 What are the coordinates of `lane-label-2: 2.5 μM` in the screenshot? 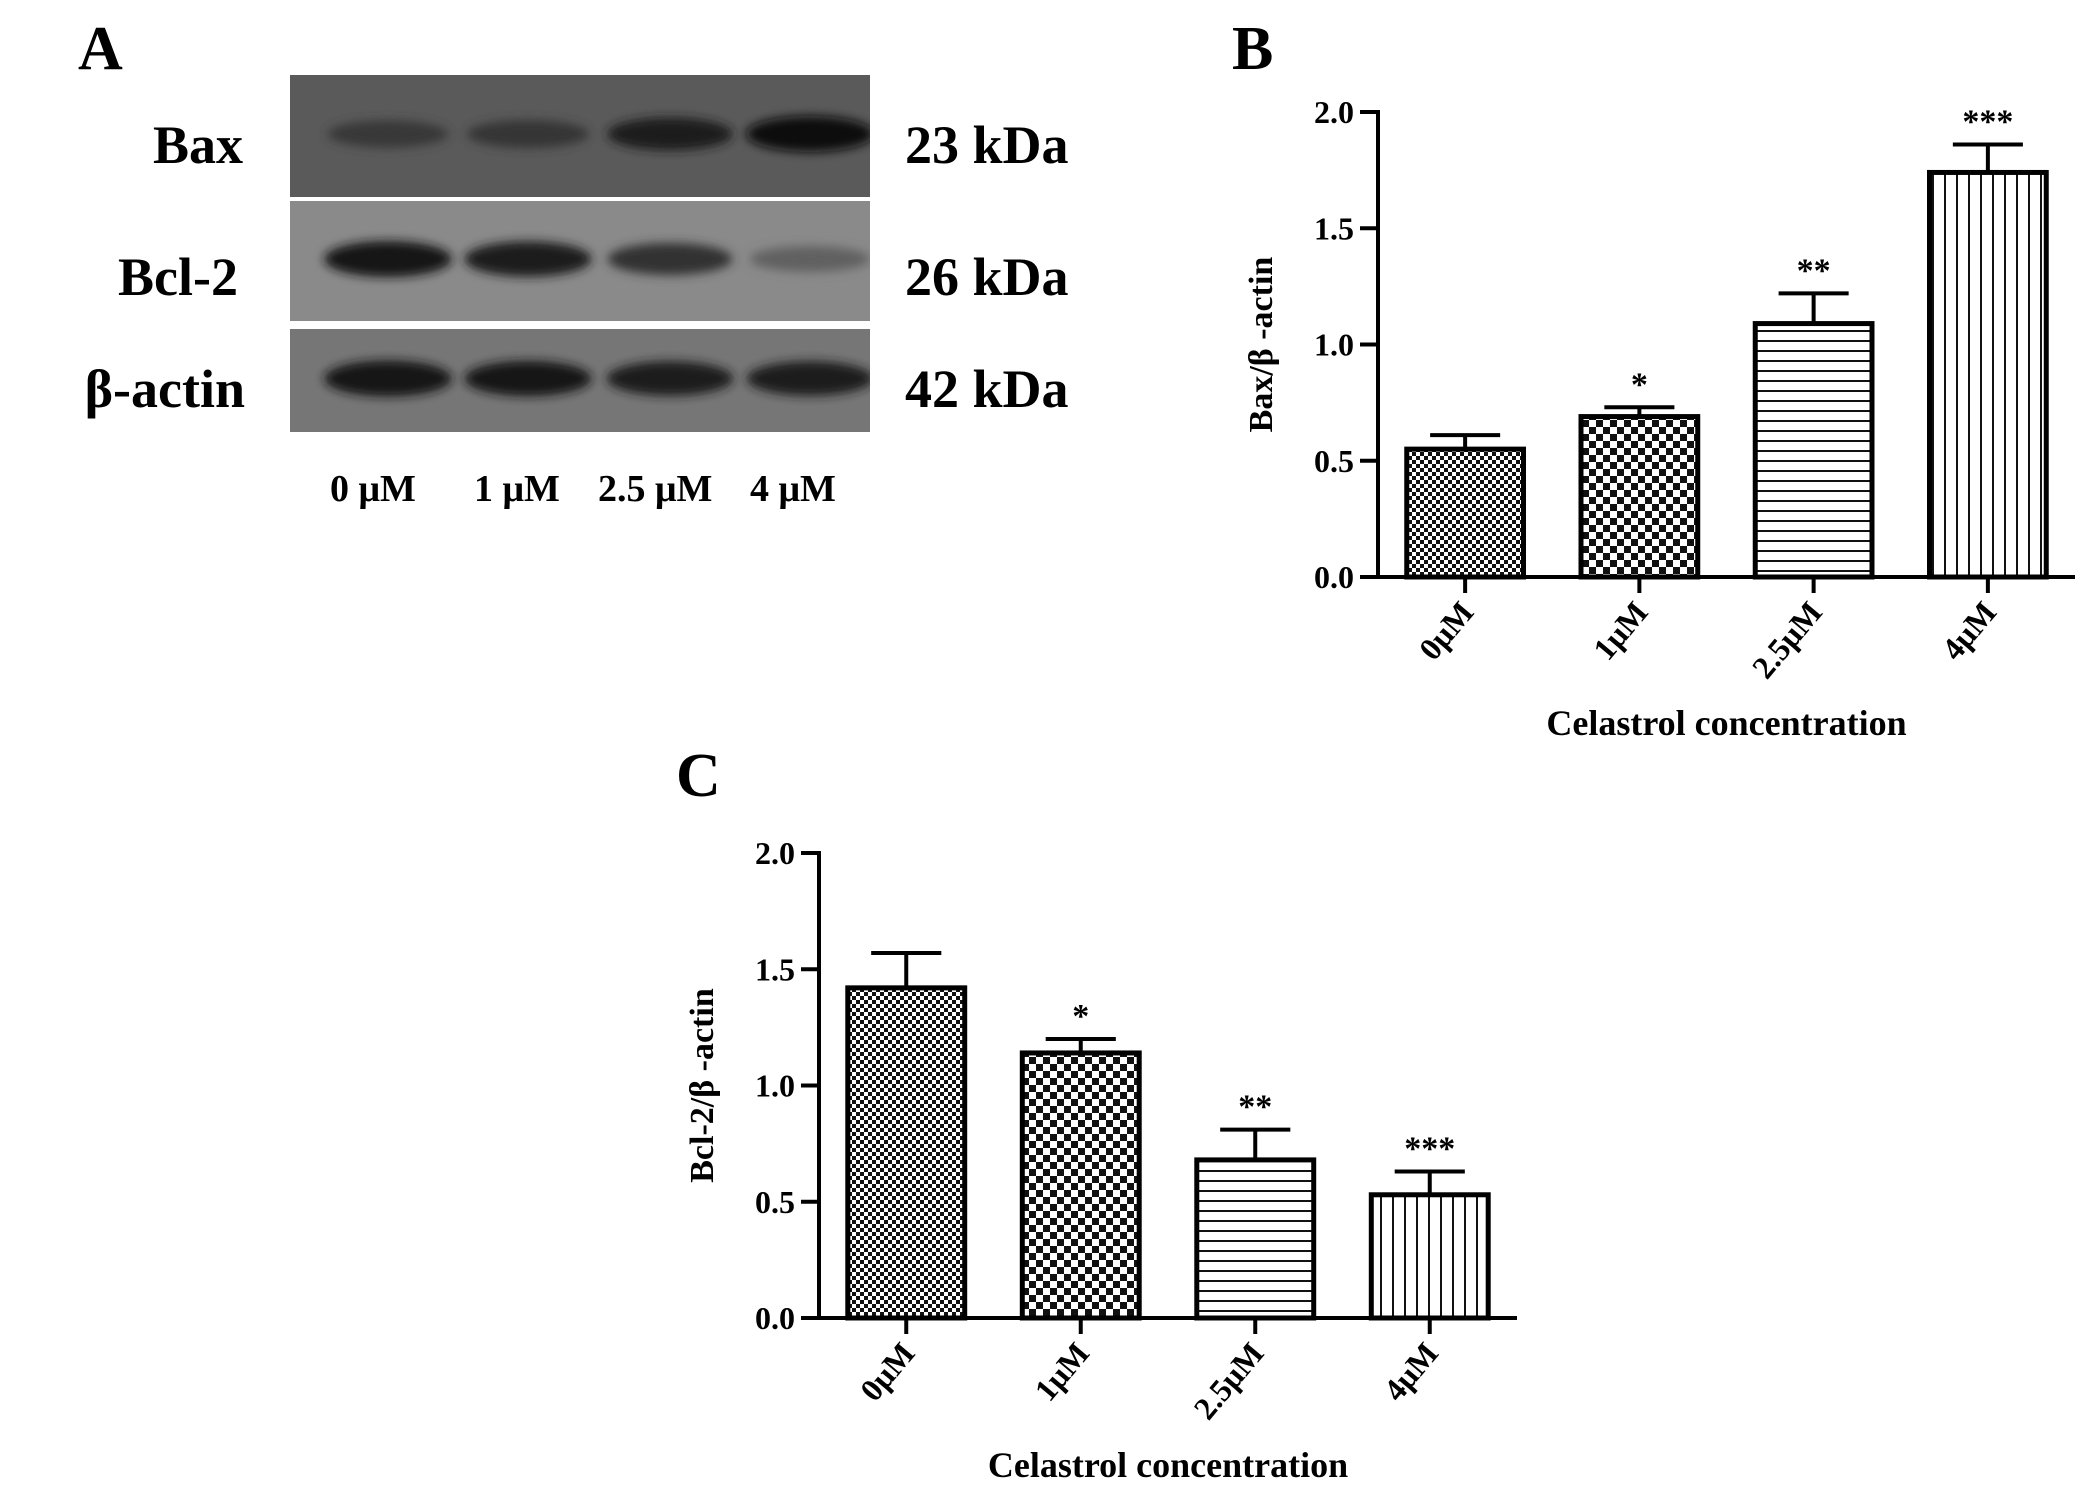 It's located at (655, 489).